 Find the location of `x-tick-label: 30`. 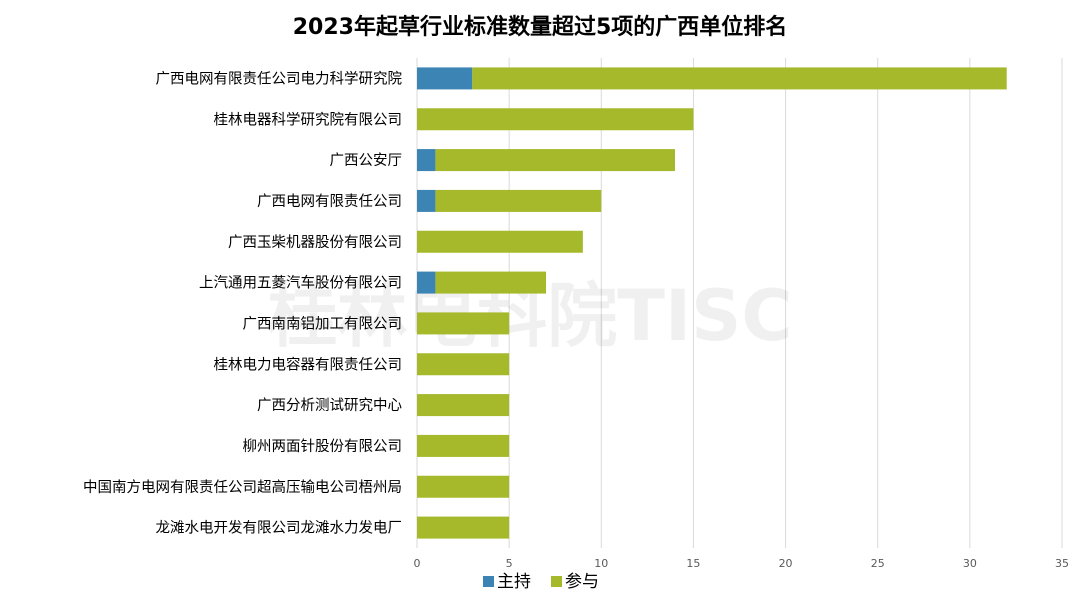

x-tick-label: 30 is located at coordinates (970, 563).